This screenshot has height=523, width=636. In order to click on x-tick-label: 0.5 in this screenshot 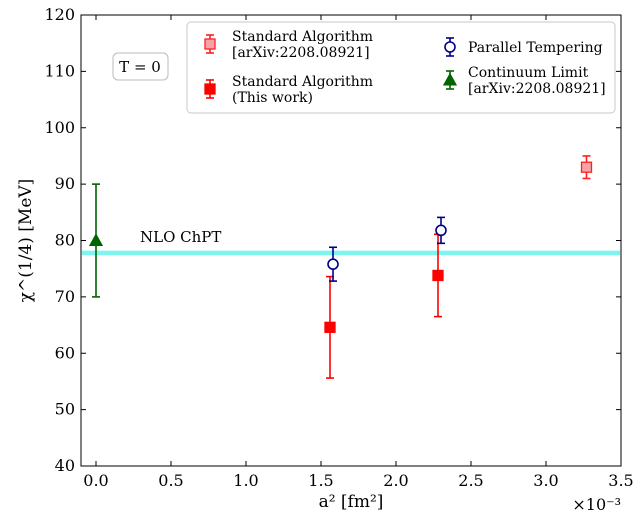, I will do `click(170, 480)`.